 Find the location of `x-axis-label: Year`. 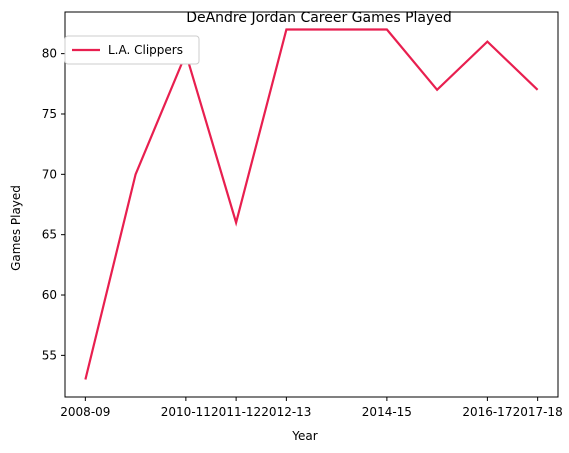

x-axis-label: Year is located at coordinates (304, 436).